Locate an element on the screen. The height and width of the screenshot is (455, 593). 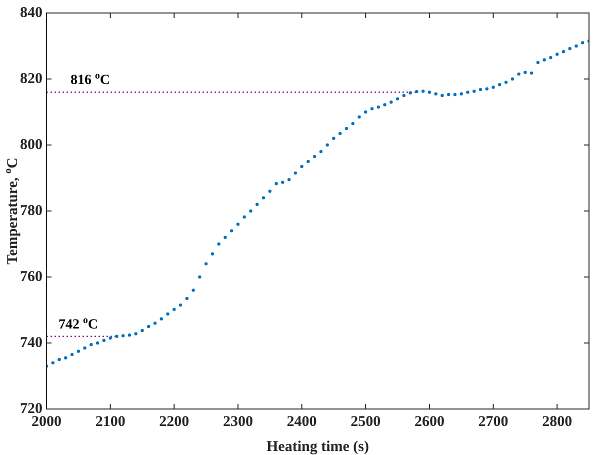
x-tick-label: 2800 is located at coordinates (557, 422).